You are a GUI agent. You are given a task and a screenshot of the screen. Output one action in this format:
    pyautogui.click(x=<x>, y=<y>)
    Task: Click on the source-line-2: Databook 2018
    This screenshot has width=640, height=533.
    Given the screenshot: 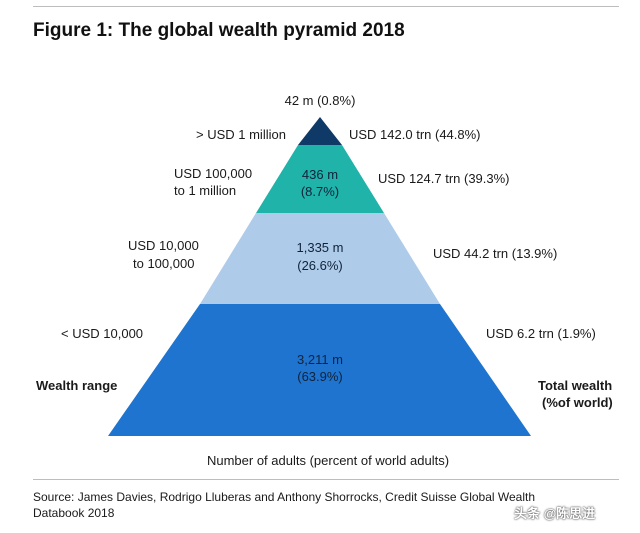 What is the action you would take?
    pyautogui.click(x=74, y=513)
    